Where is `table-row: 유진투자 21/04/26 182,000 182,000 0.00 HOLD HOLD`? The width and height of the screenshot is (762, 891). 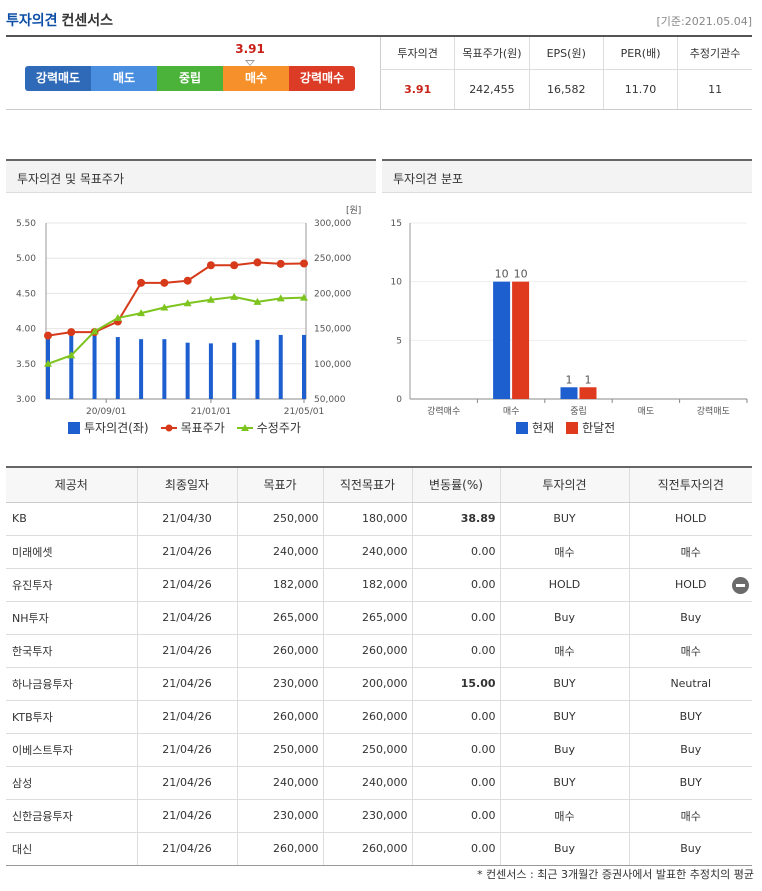
table-row: 유진투자 21/04/26 182,000 182,000 0.00 HOLD HOLD is located at coordinates (379, 585).